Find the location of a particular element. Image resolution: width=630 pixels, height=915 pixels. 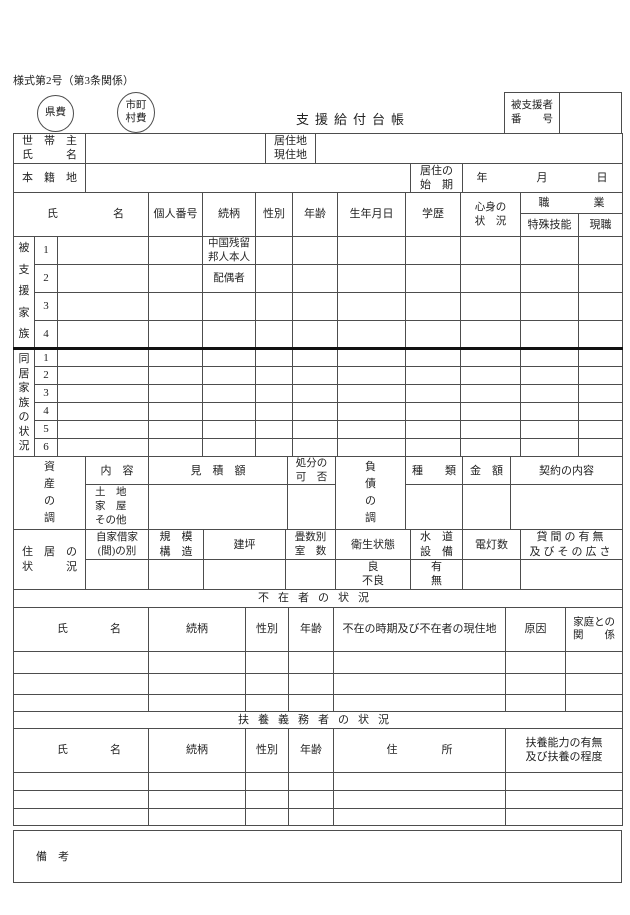

relation-field: 中国残留 邦人本人 is located at coordinates (229, 251).